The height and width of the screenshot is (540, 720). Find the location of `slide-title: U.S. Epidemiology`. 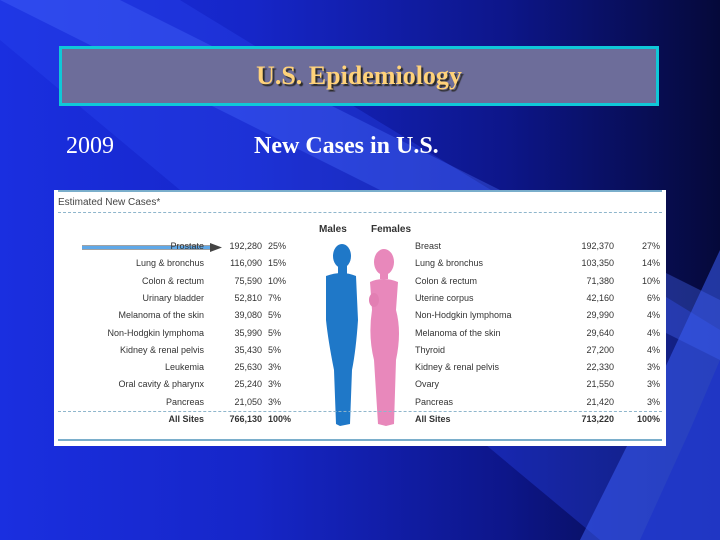

slide-title: U.S. Epidemiology is located at coordinates (359, 75).